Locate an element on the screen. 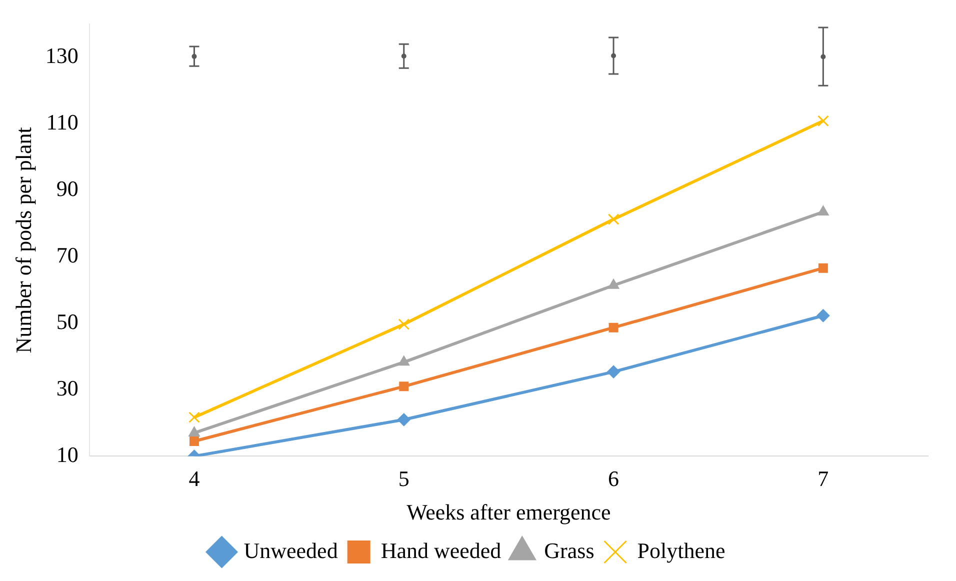 The width and height of the screenshot is (956, 581). y-tick-label: 110 is located at coordinates (62, 122).